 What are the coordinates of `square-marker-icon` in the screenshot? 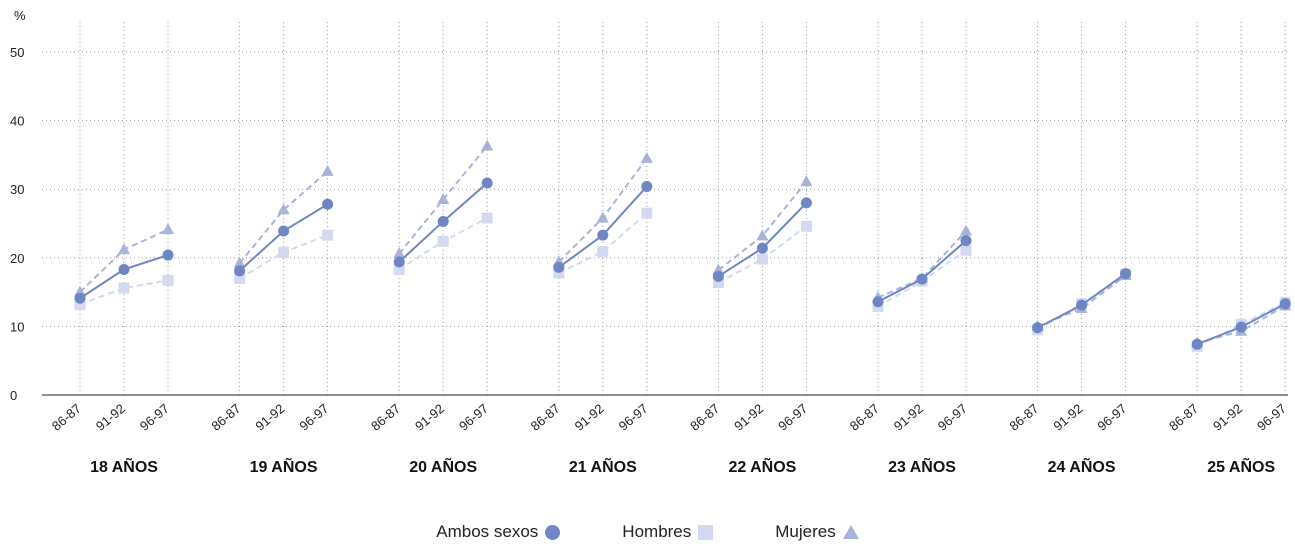 It's located at (706, 532).